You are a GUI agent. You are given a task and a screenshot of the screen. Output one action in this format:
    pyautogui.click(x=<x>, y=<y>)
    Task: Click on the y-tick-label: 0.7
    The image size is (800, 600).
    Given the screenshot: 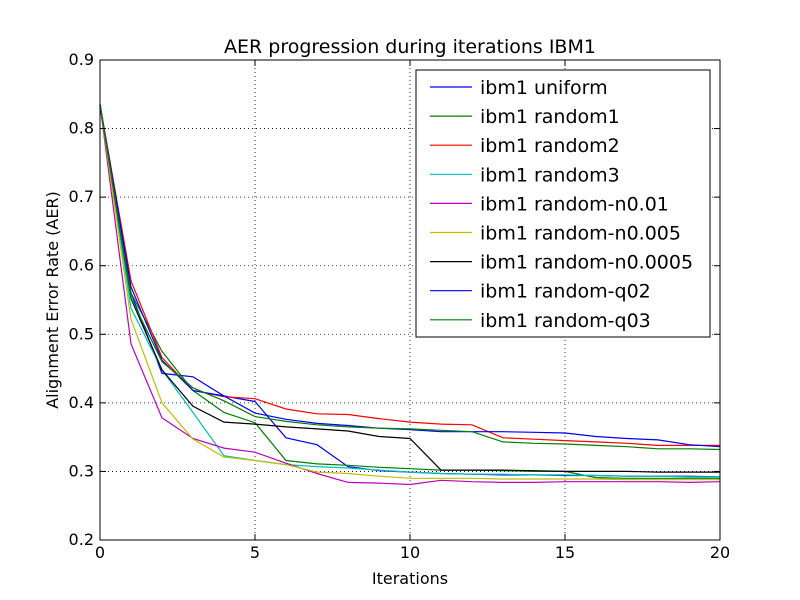 What is the action you would take?
    pyautogui.click(x=81, y=196)
    